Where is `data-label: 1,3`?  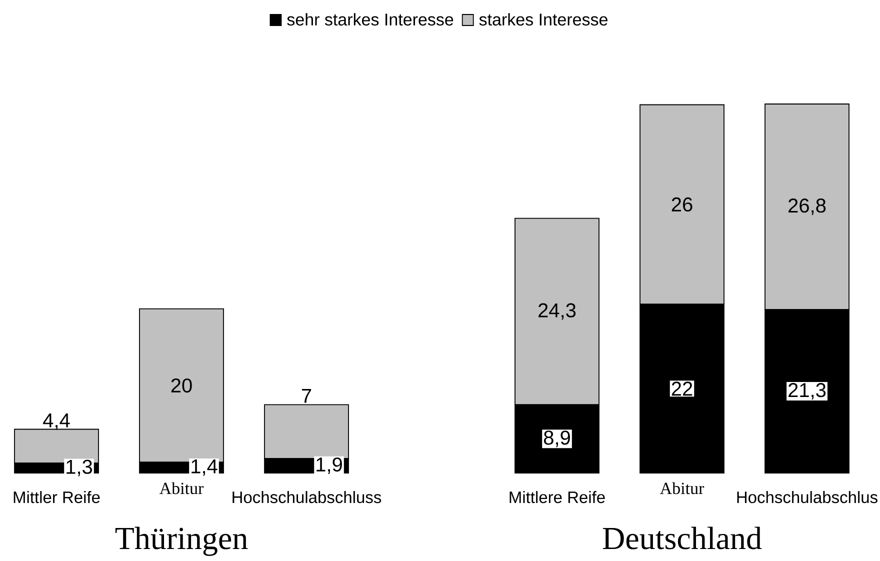 data-label: 1,3 is located at coordinates (79, 468).